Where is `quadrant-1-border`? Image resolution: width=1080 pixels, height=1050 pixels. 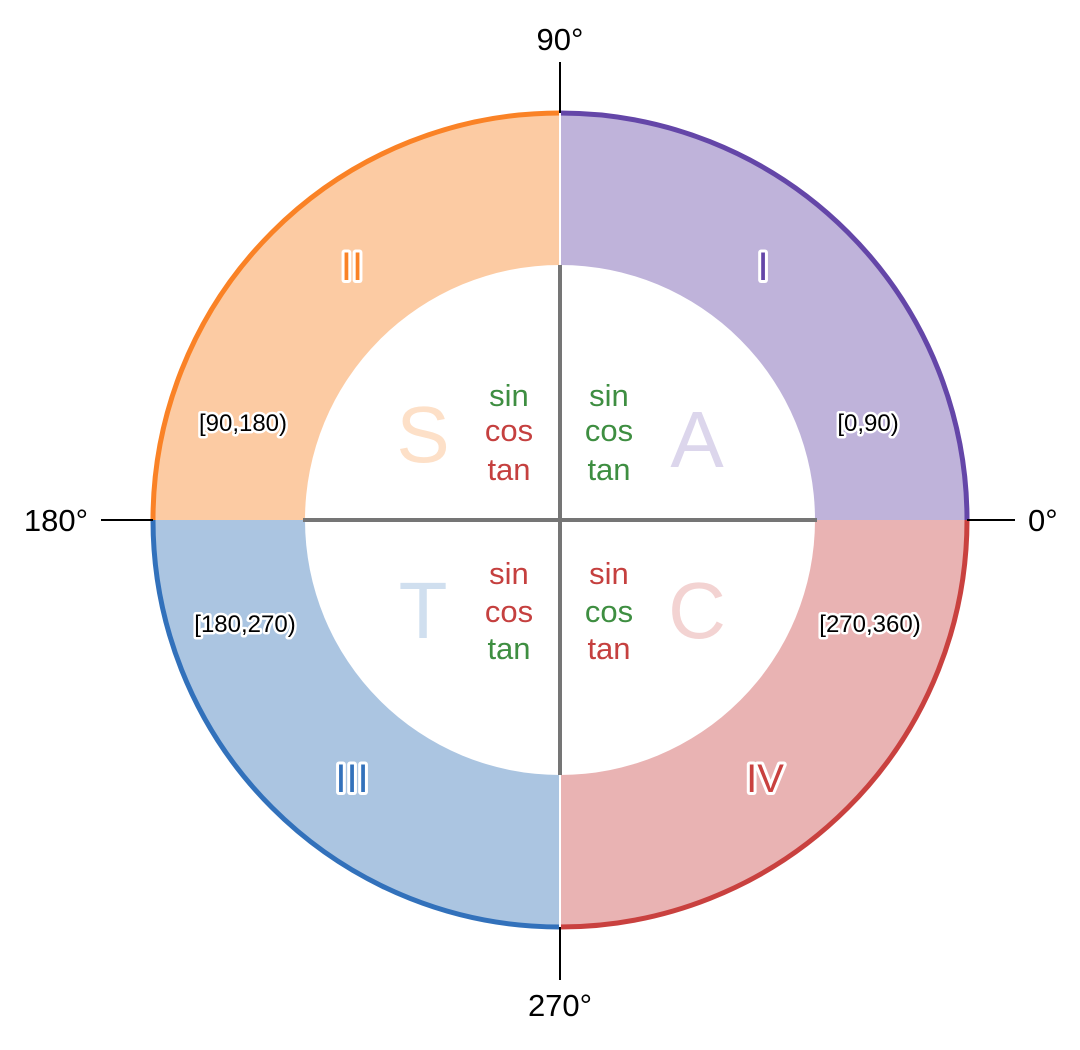
quadrant-1-border is located at coordinates (764, 315).